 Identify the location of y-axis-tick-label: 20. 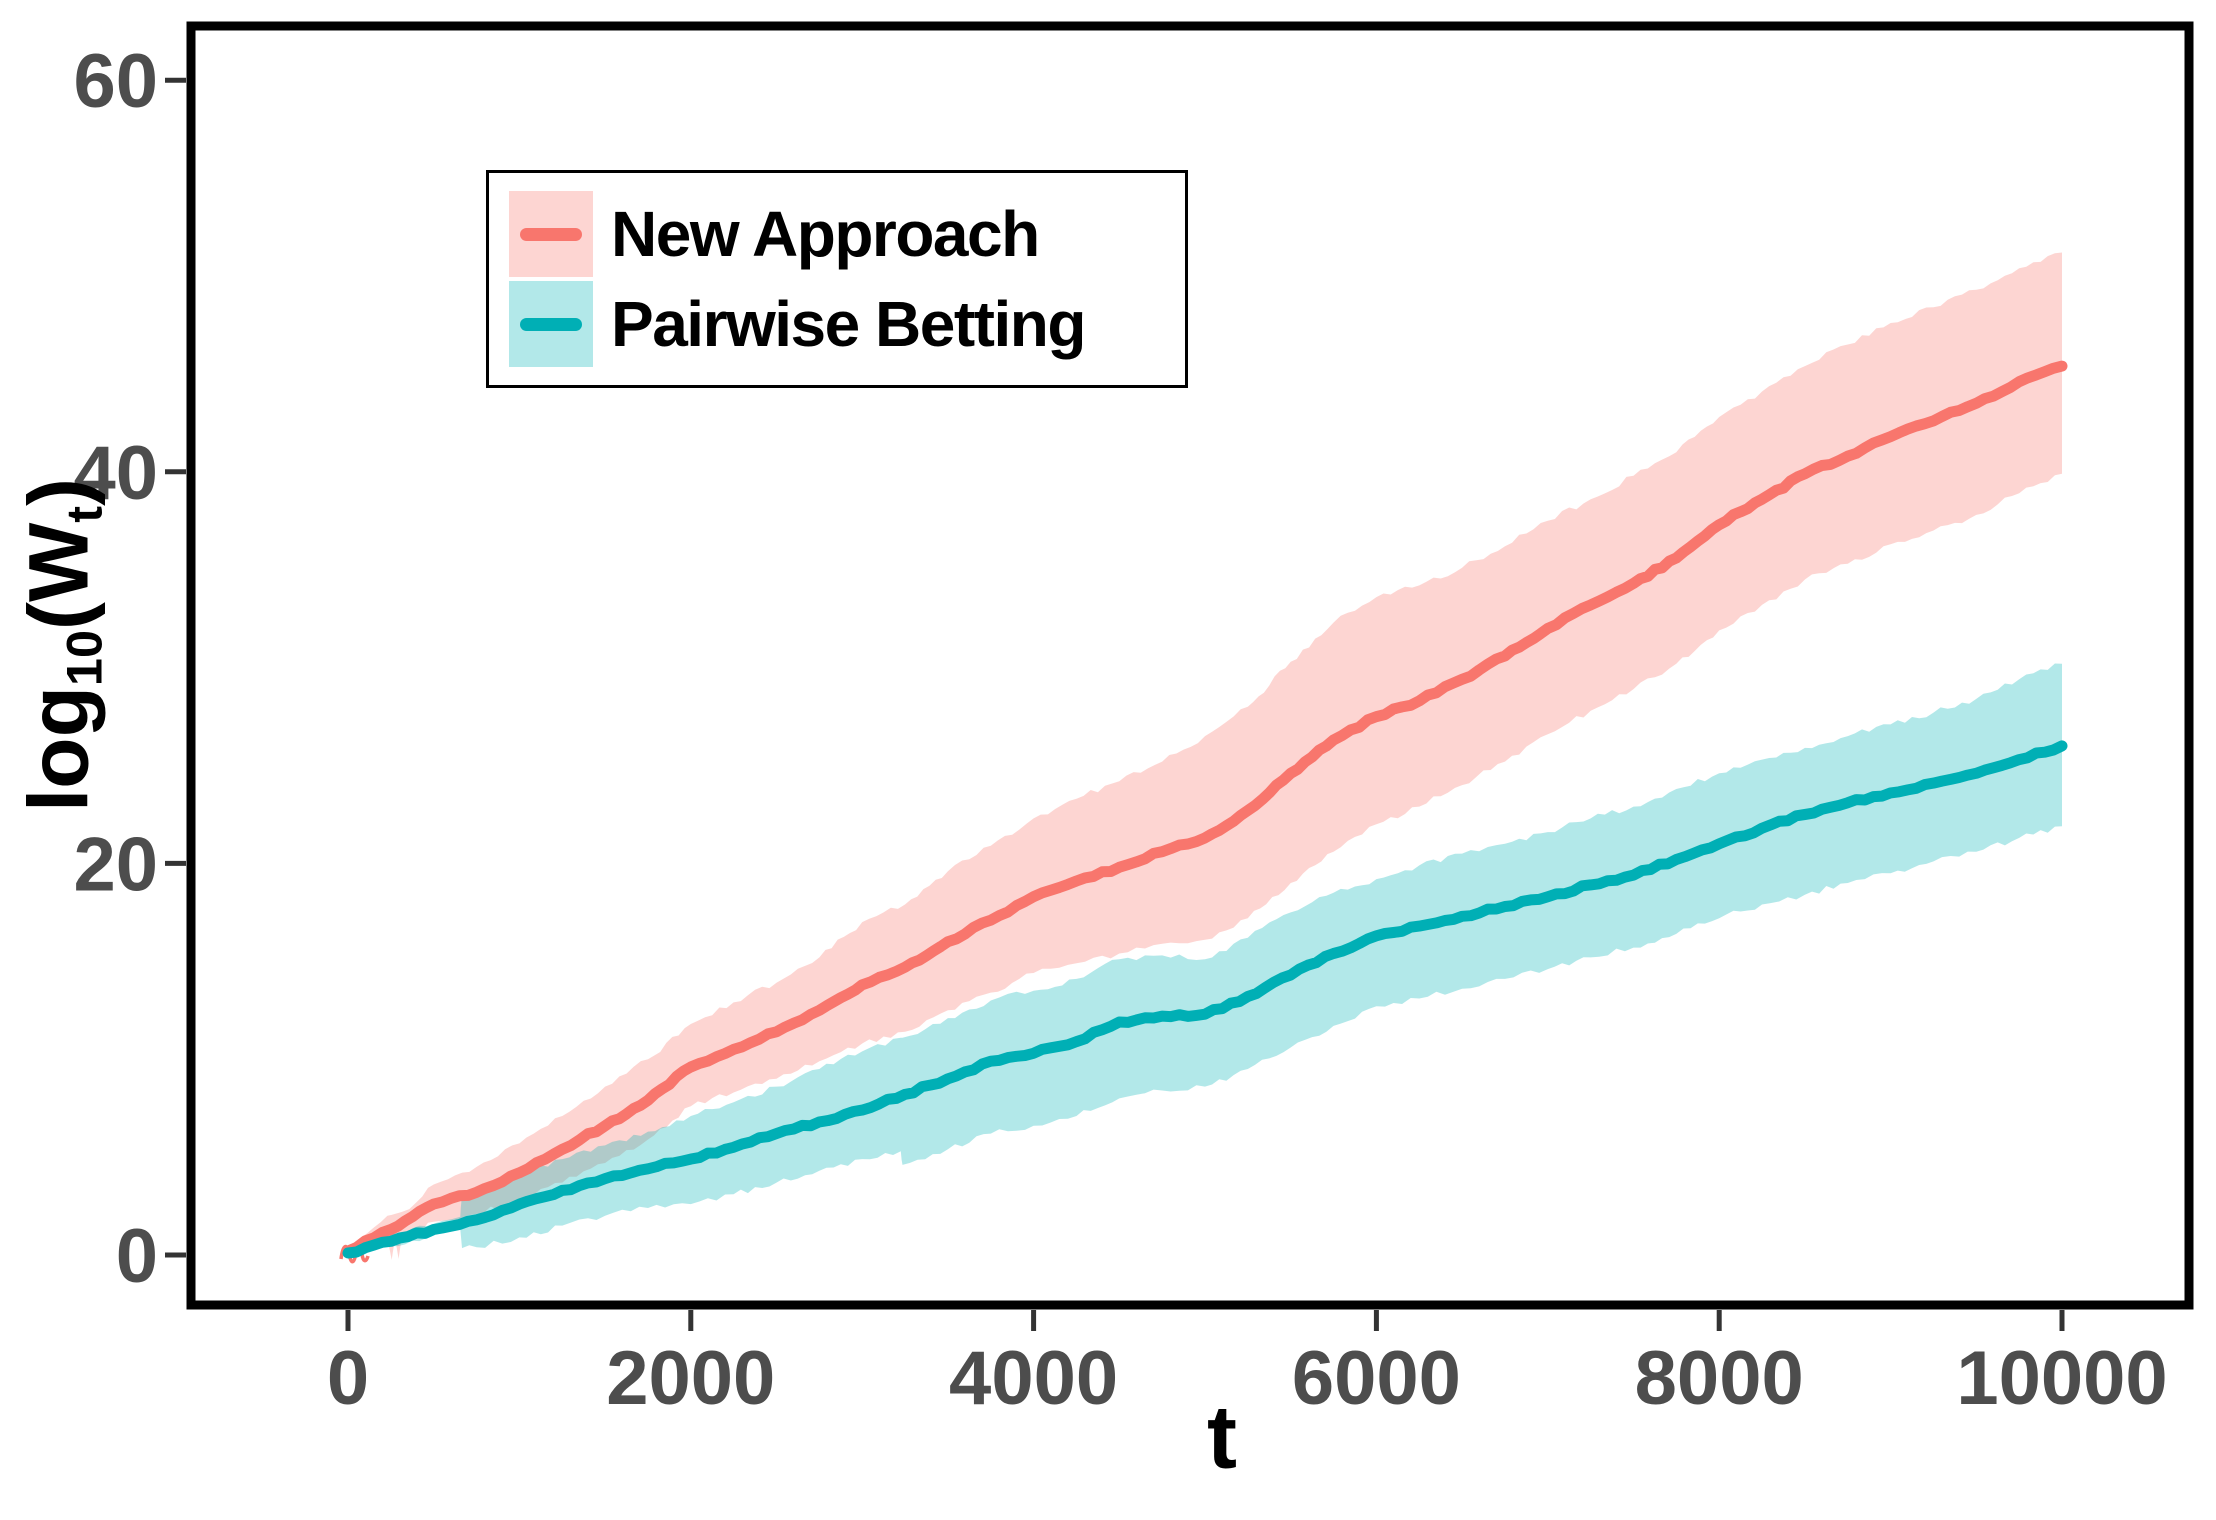
(115, 864).